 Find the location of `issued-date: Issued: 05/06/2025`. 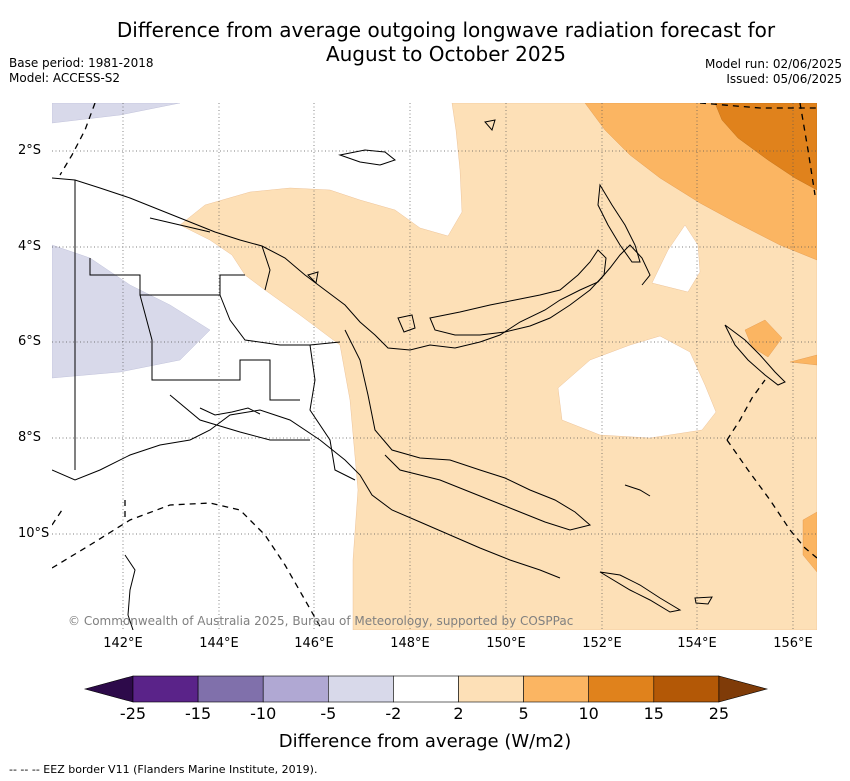

issued-date: Issued: 05/06/2025 is located at coordinates (784, 79).